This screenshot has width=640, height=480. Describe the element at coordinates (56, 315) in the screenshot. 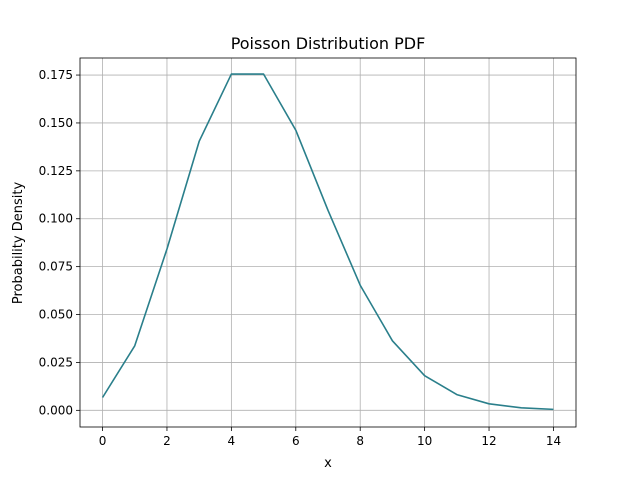

I see `y-tick-label: 0.050` at that location.